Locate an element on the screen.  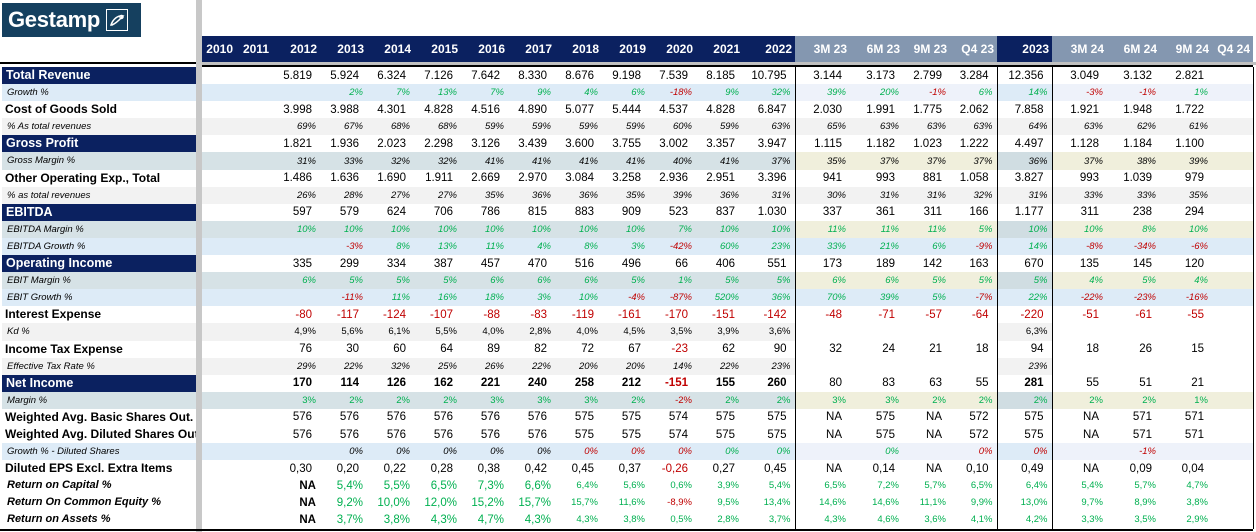
cell: -8% is located at coordinates (1079, 246).